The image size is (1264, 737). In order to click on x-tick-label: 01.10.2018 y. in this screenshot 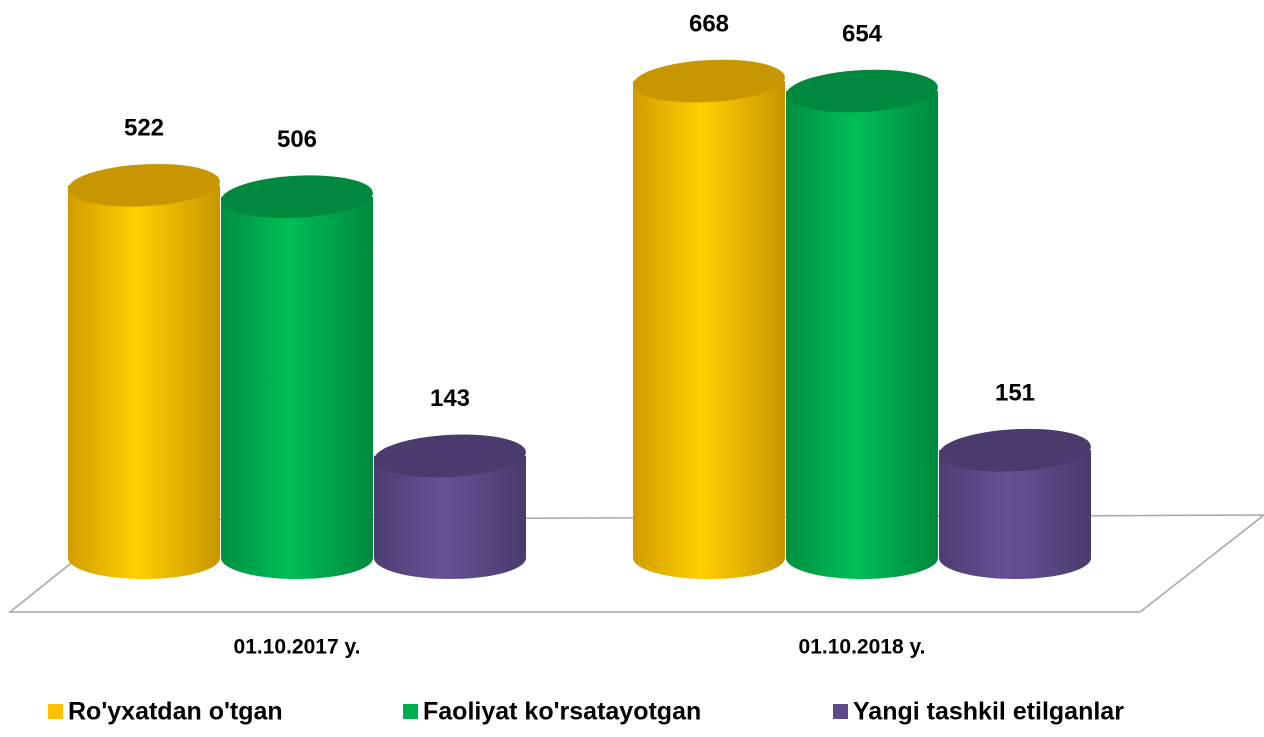, I will do `click(862, 647)`.